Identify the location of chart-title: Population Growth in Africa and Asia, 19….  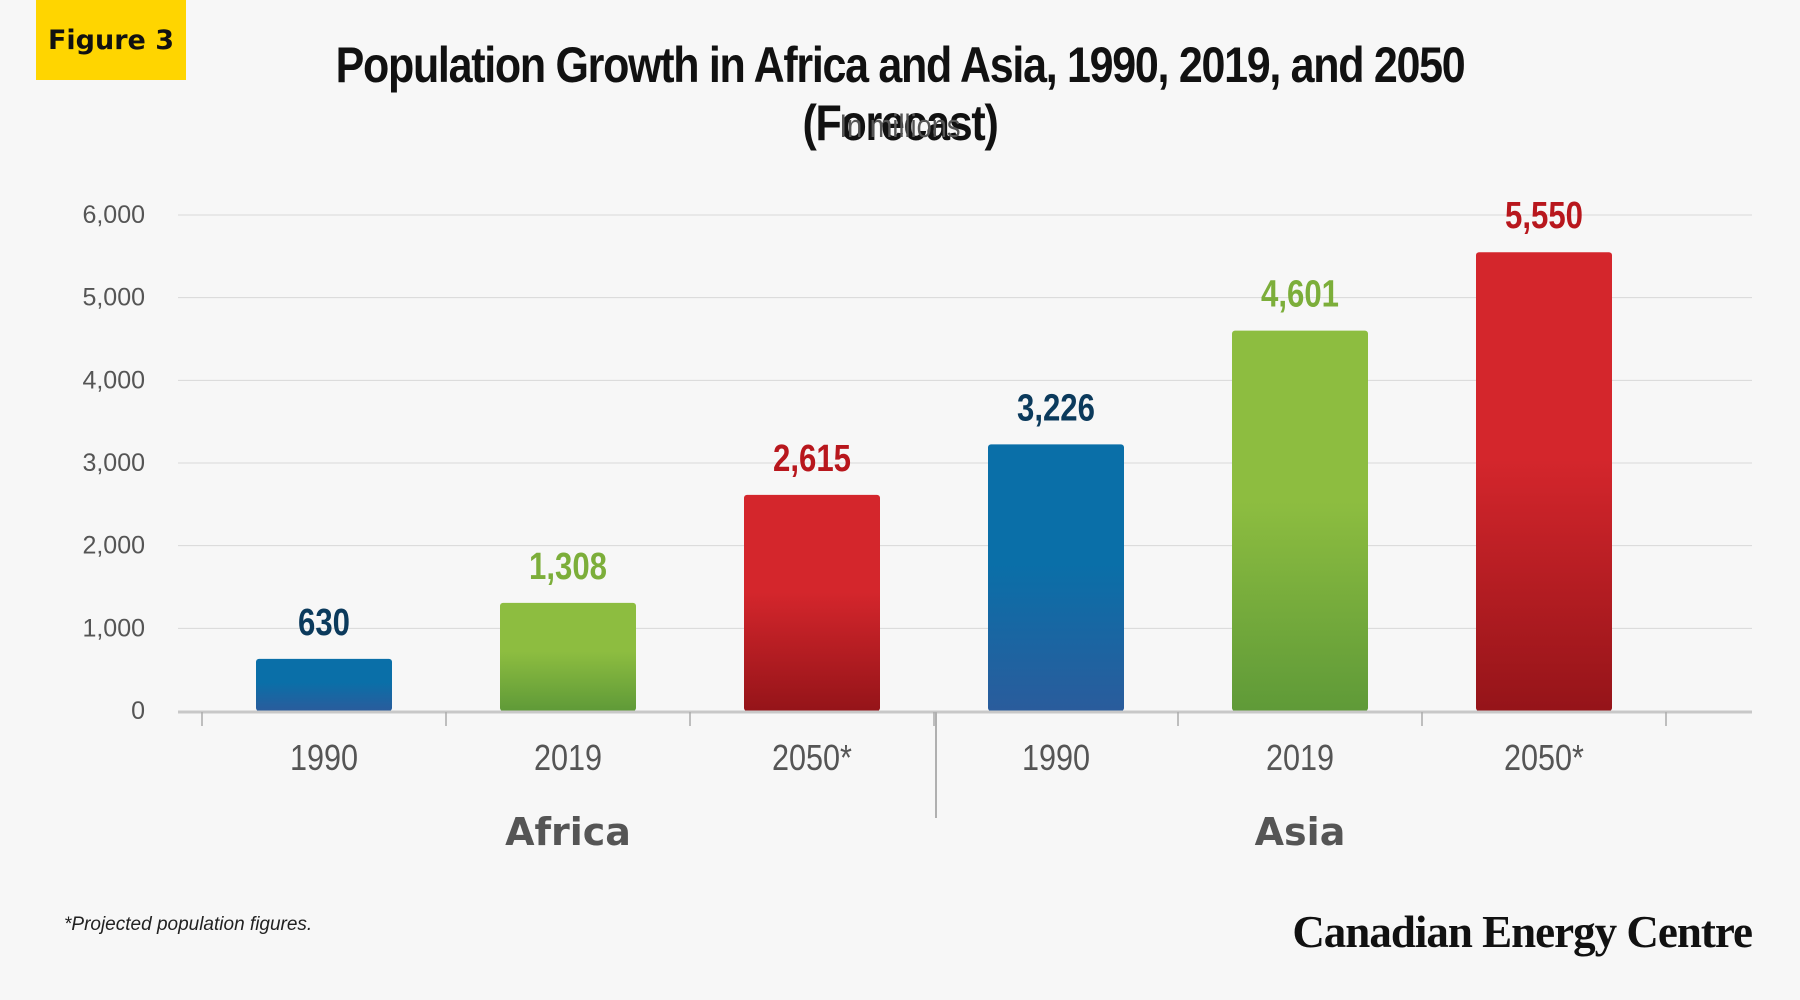
(900, 94).